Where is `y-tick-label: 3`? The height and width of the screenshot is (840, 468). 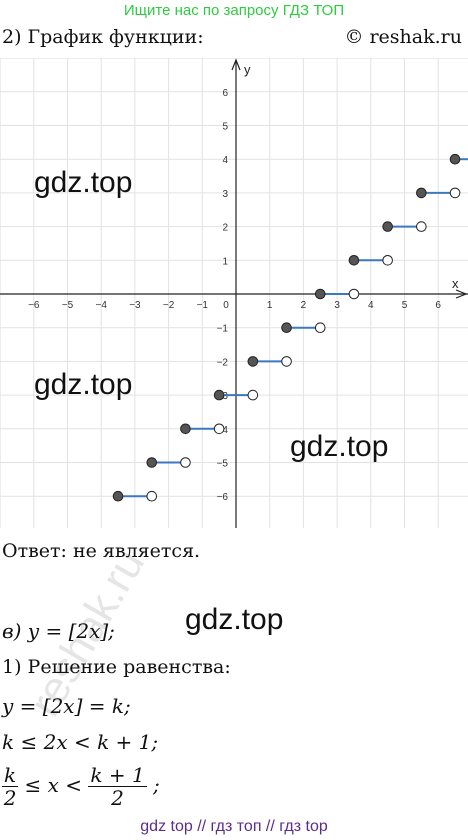 y-tick-label: 3 is located at coordinates (225, 194).